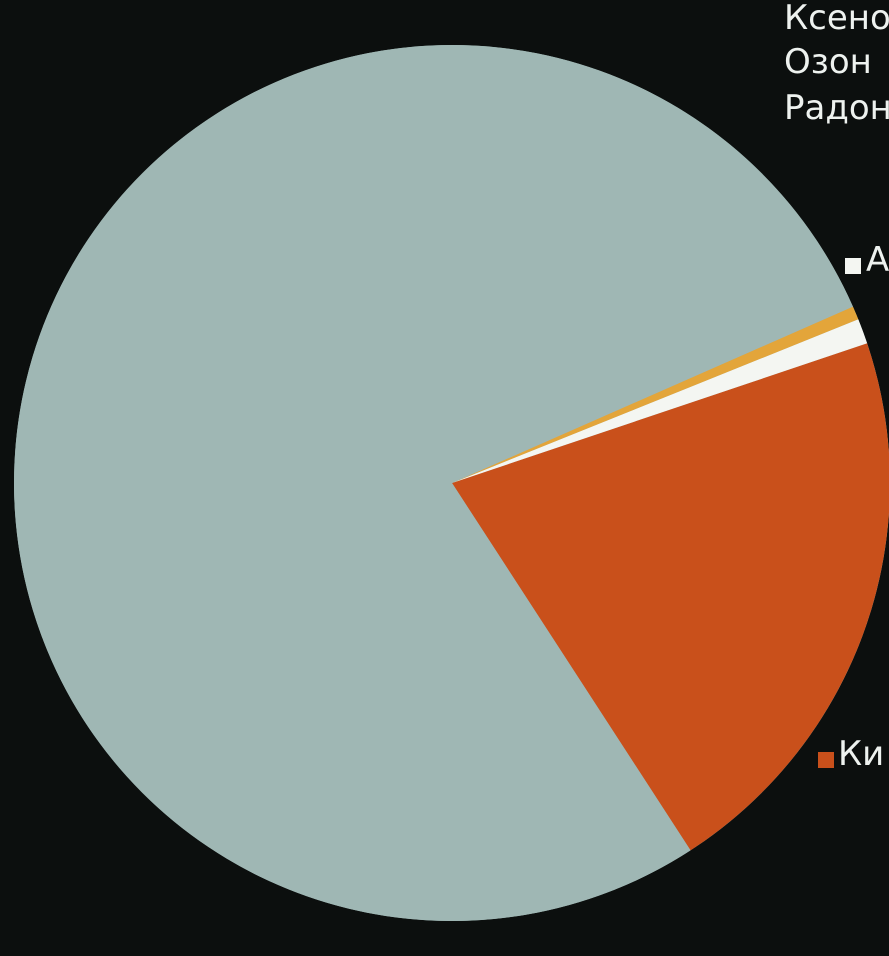 The image size is (889, 956). Describe the element at coordinates (660, 401) in the screenshot. I see `pie-slice-argon` at that location.